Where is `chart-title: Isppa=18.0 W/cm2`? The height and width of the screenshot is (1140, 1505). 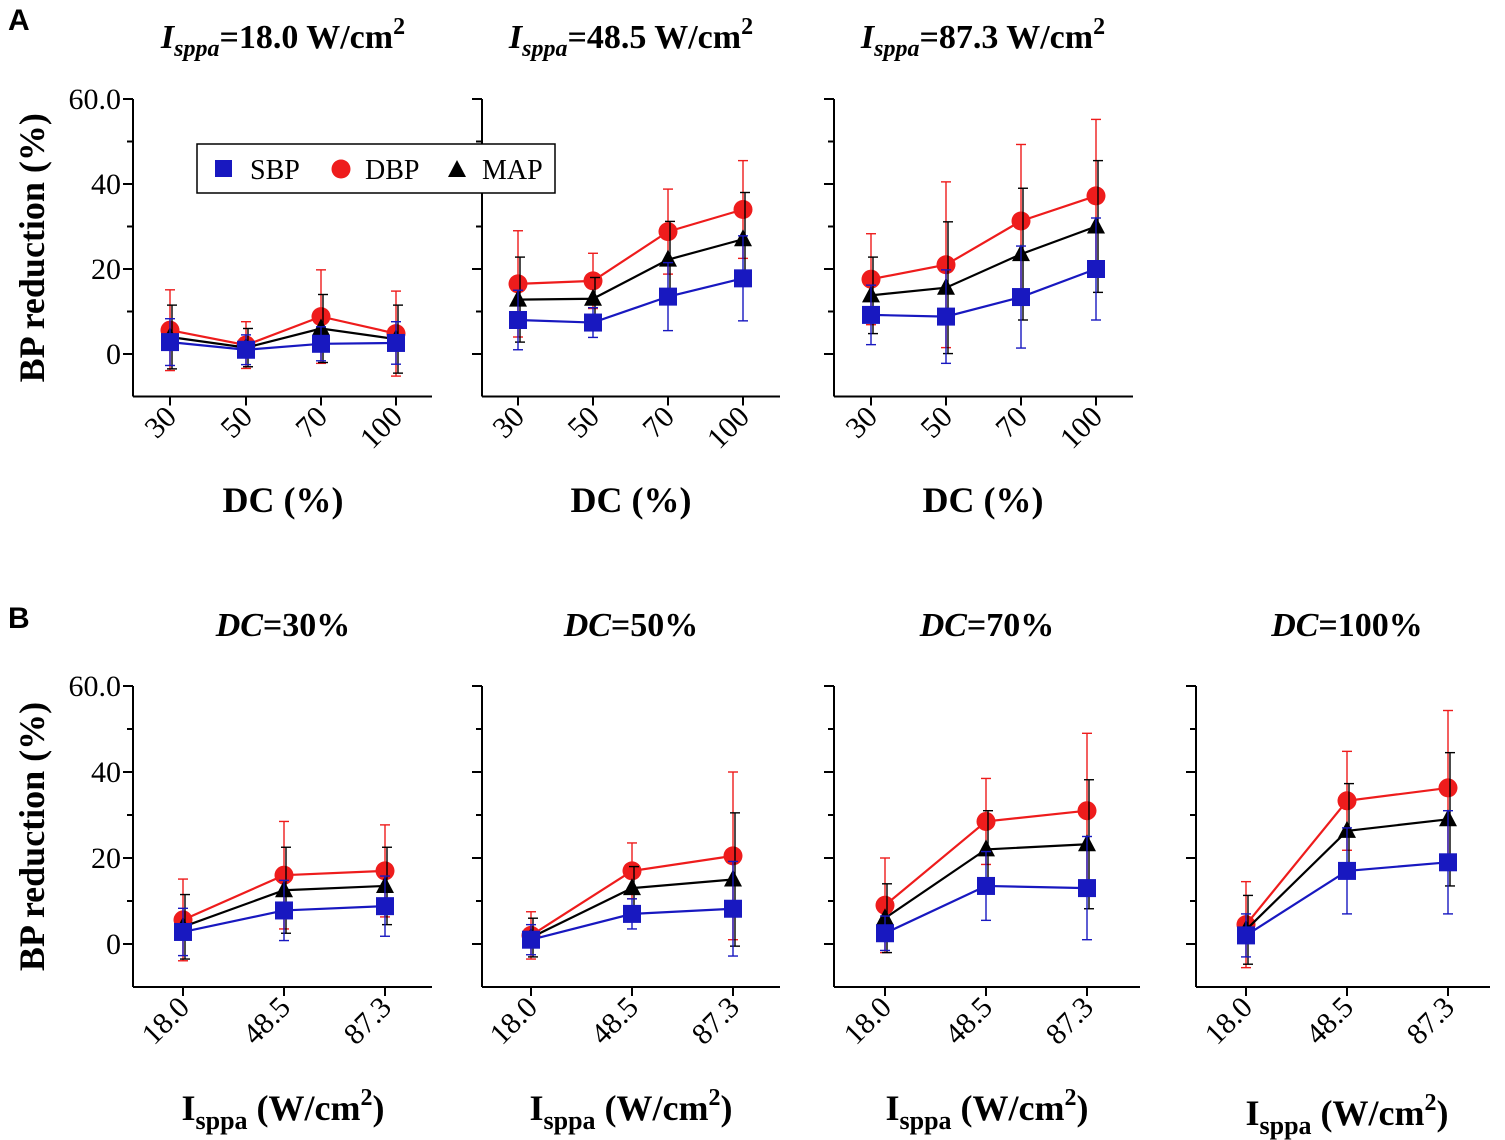 chart-title: Isppa=18.0 W/cm2 is located at coordinates (282, 38).